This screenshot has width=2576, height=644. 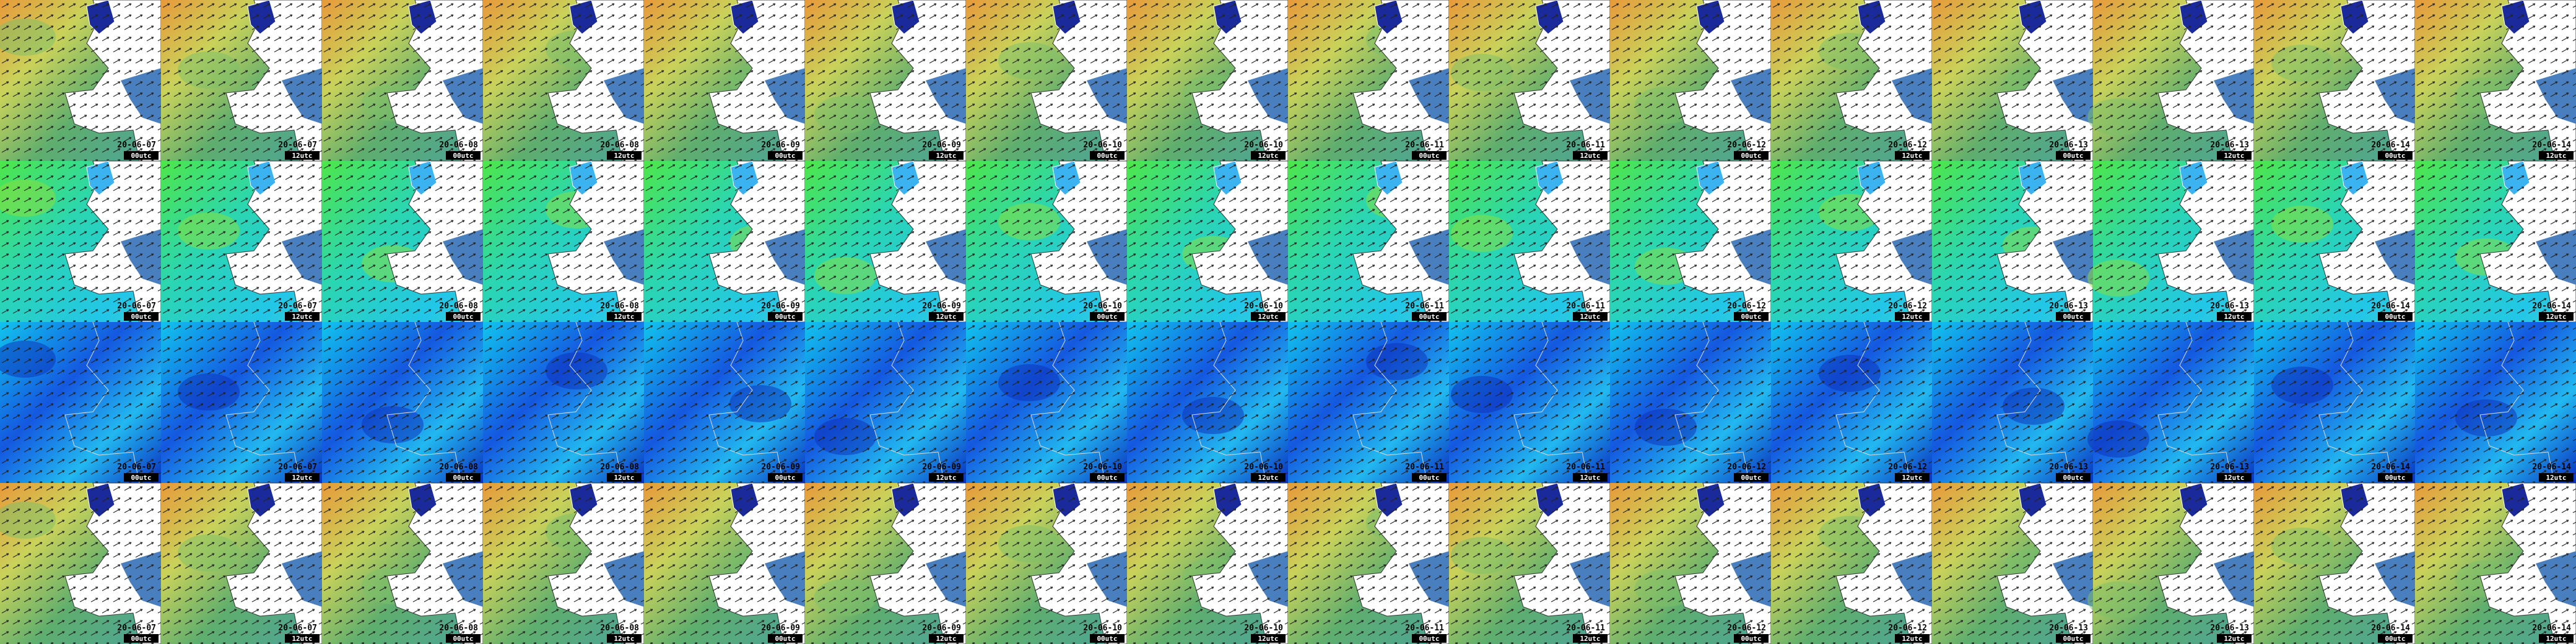 What do you see at coordinates (297, 145) in the screenshot?
I see `date-label: 20-06-07` at bounding box center [297, 145].